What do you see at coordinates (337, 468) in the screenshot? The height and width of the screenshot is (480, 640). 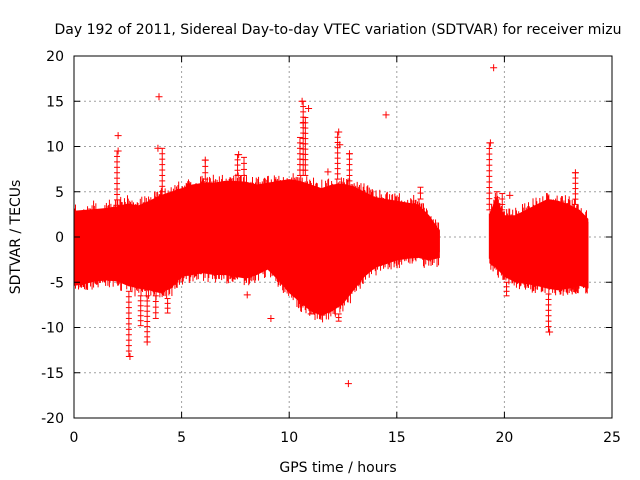 I see `x-axis-label: GPS time / hours` at bounding box center [337, 468].